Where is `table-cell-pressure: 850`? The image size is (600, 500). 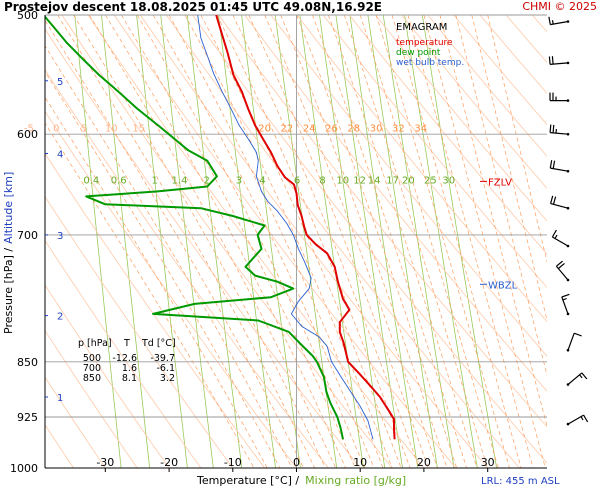
table-cell-pressure: 850 is located at coordinates (92, 378).